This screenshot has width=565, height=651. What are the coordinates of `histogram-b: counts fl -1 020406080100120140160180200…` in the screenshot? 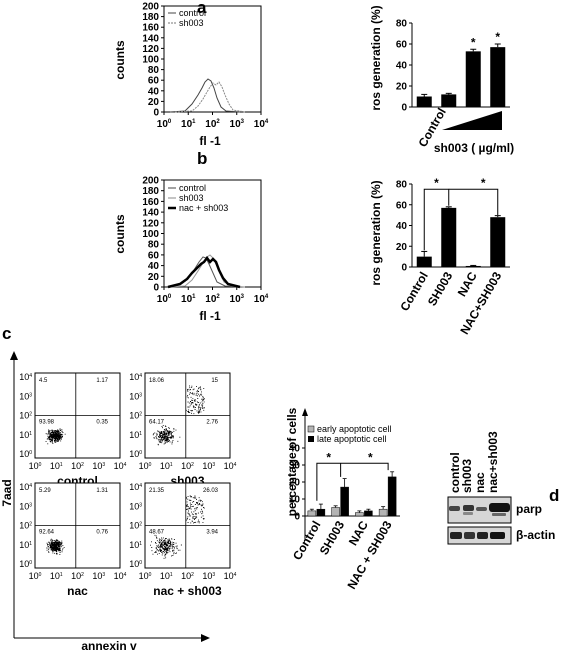 It's located at (191, 250).